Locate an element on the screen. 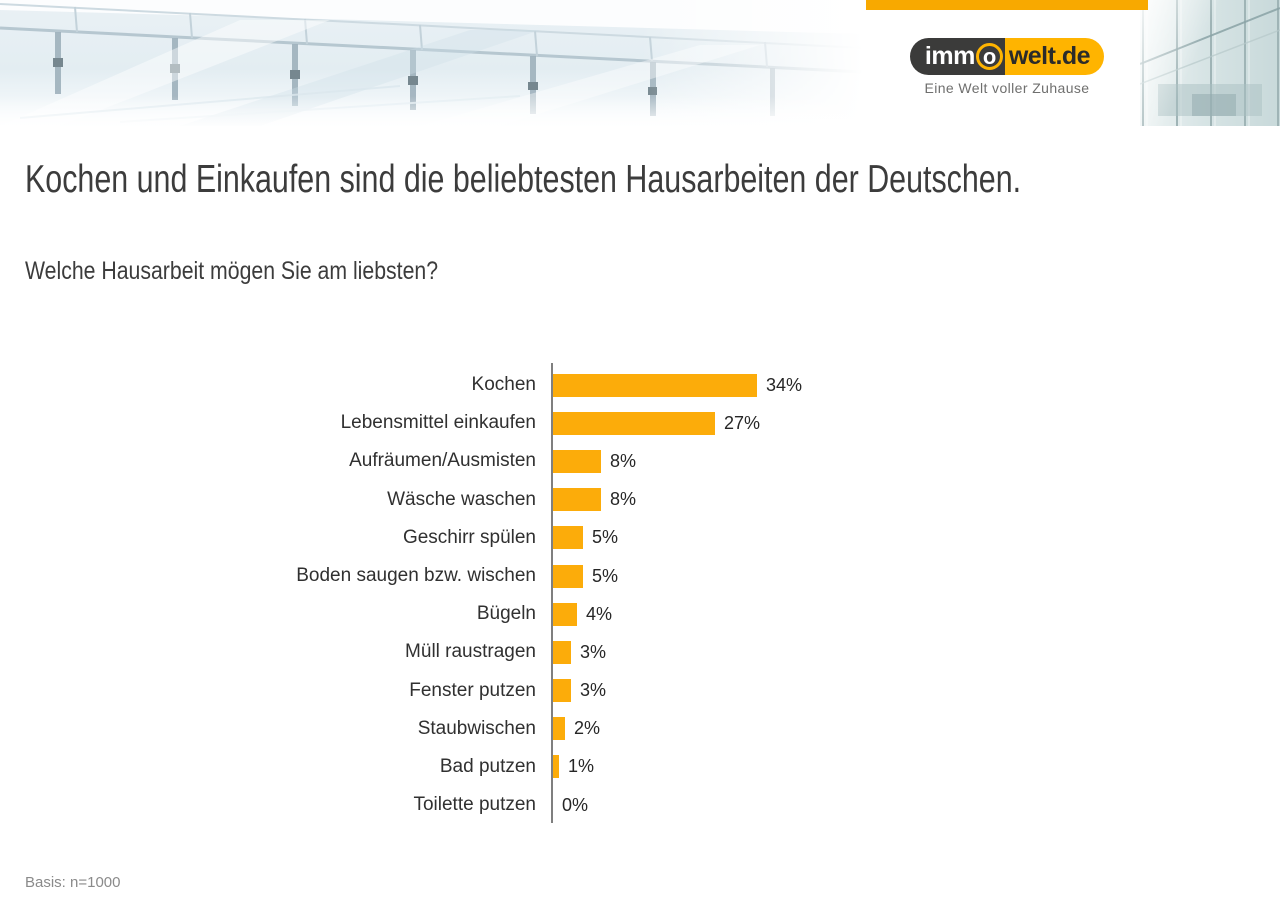 This screenshot has width=1280, height=905. category-label: Fenster putzen is located at coordinates (472, 690).